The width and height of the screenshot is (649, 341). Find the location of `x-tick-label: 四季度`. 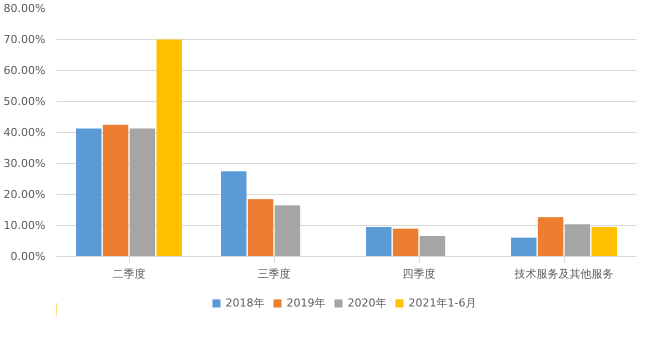

x-tick-label: 四季度 is located at coordinates (419, 274).